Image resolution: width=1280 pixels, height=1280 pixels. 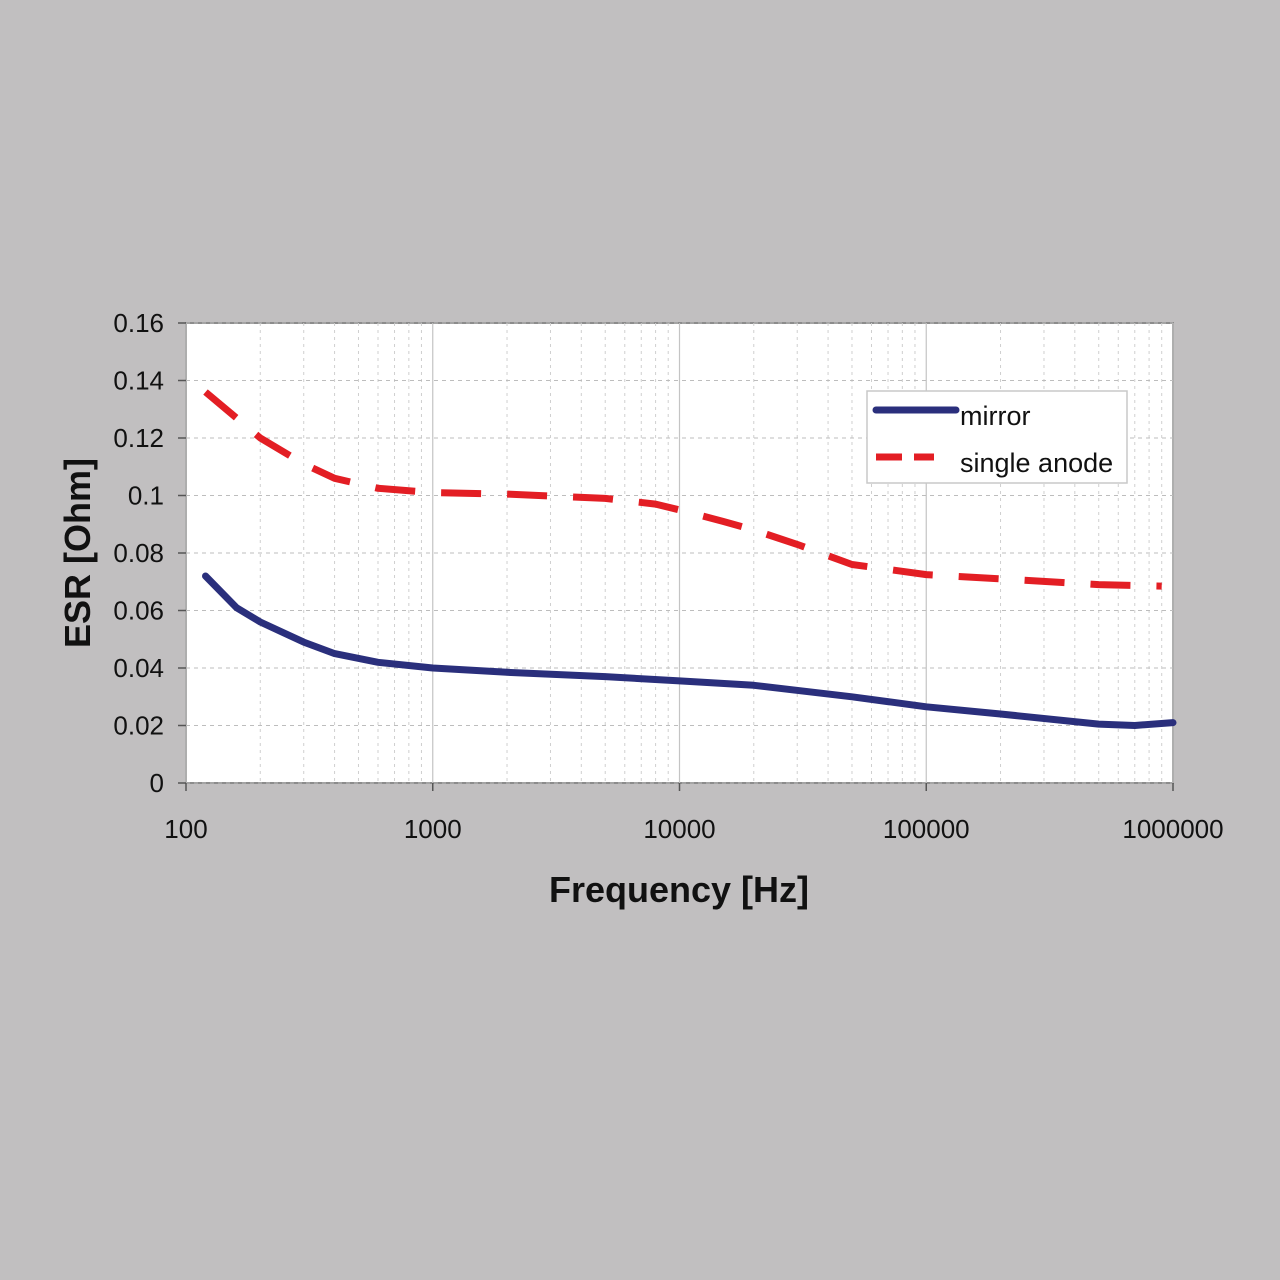 I want to click on y-tick-label: 0.1, so click(x=146, y=496).